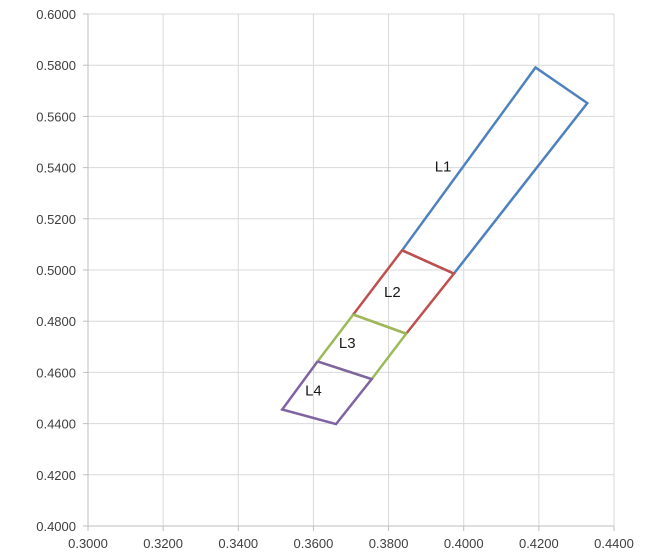  What do you see at coordinates (56, 65) in the screenshot?
I see `y-tick-label: 0.5800` at bounding box center [56, 65].